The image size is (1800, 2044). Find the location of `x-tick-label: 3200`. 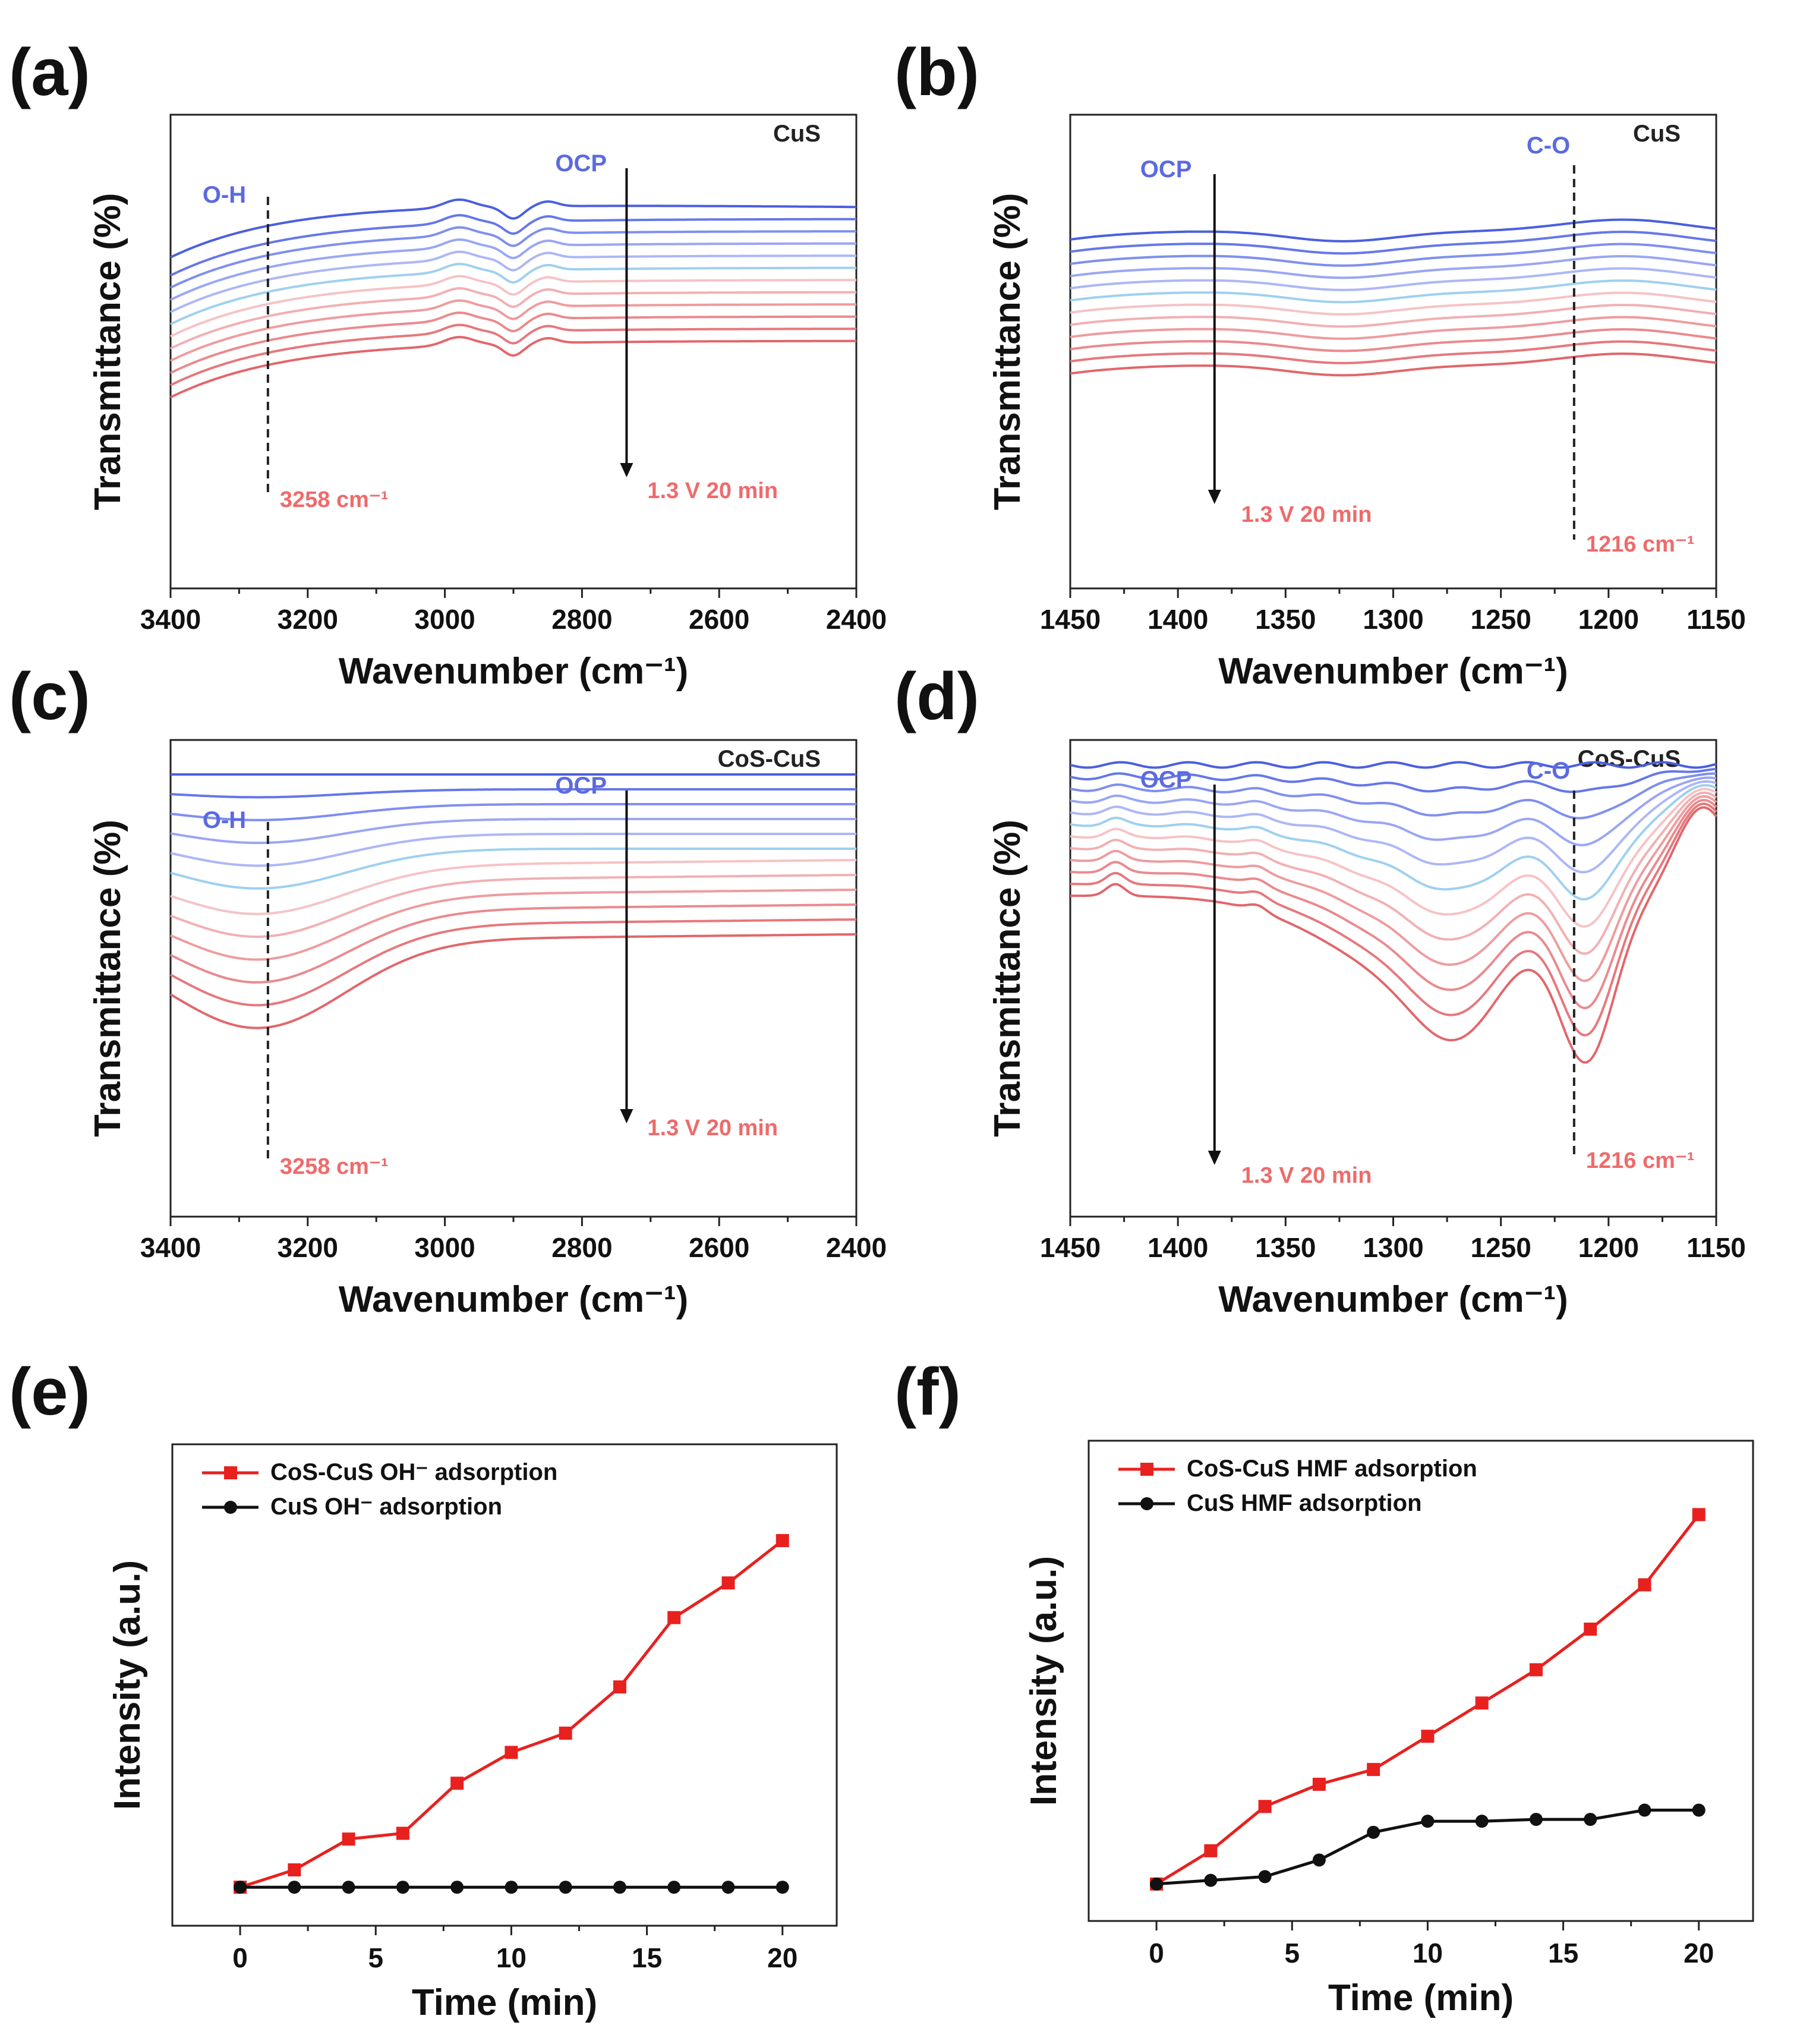

x-tick-label: 3200 is located at coordinates (308, 1248).